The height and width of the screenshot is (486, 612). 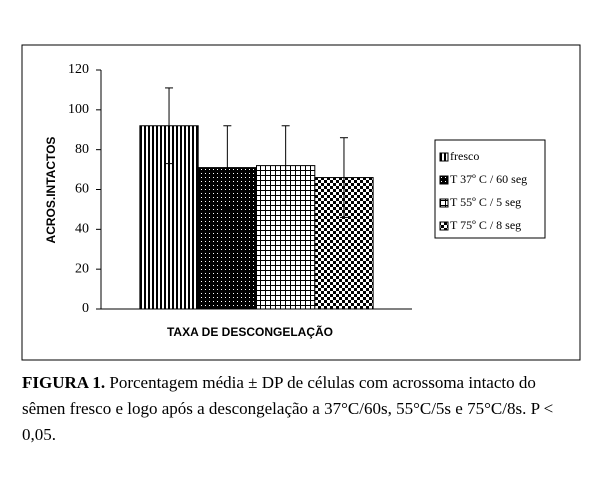 I want to click on y-axis-label: ACROS.INTACTOS, so click(x=51, y=190).